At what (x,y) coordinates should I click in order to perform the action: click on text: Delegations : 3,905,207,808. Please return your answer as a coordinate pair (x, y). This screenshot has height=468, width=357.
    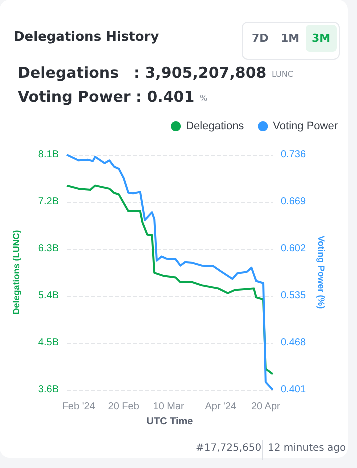
    Looking at the image, I should click on (142, 73).